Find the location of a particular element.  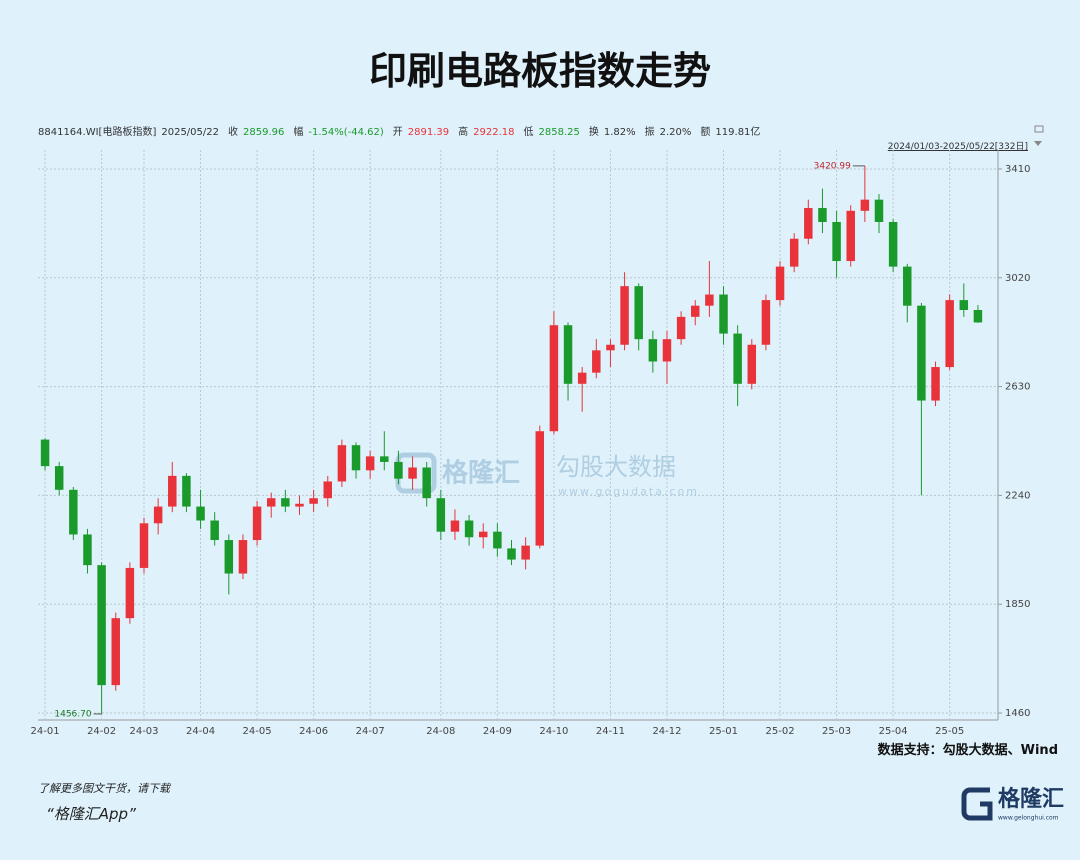

x-tick-label: 25-03 is located at coordinates (836, 731).